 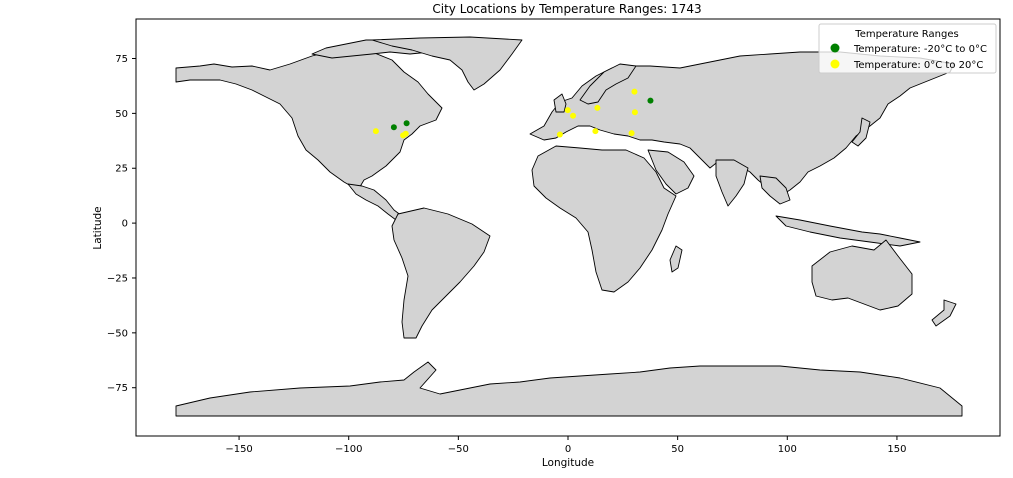 What do you see at coordinates (125, 224) in the screenshot?
I see `y-tick-label-3: 0` at bounding box center [125, 224].